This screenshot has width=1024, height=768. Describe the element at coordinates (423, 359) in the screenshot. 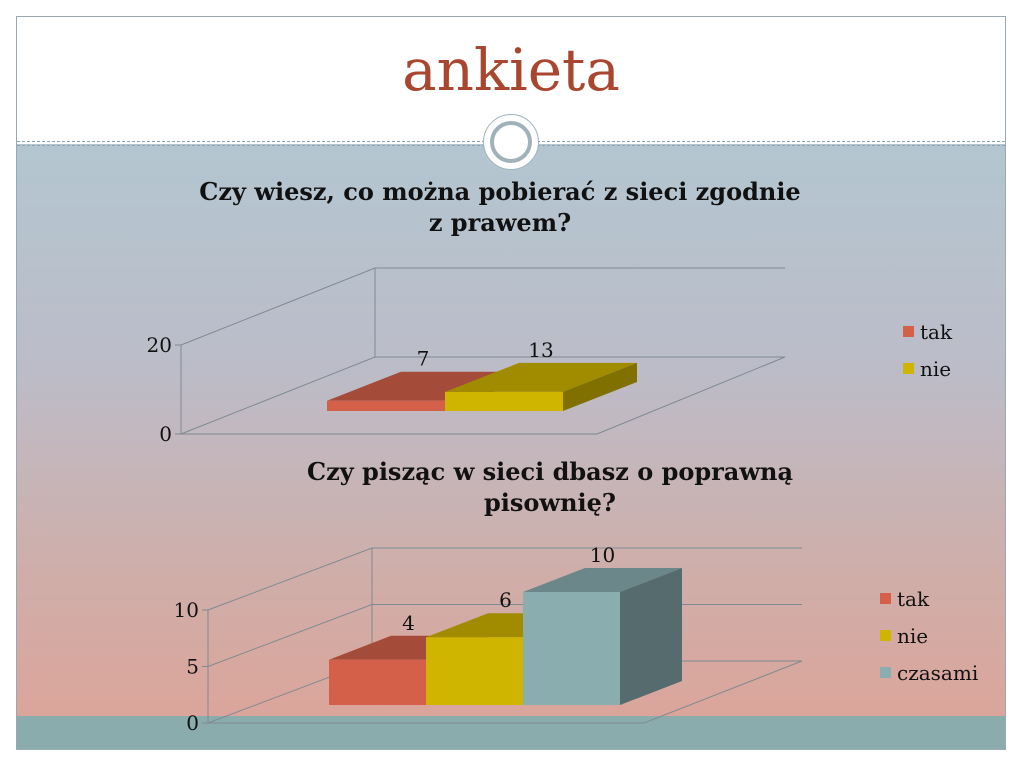

I see `data-label: 7` at that location.